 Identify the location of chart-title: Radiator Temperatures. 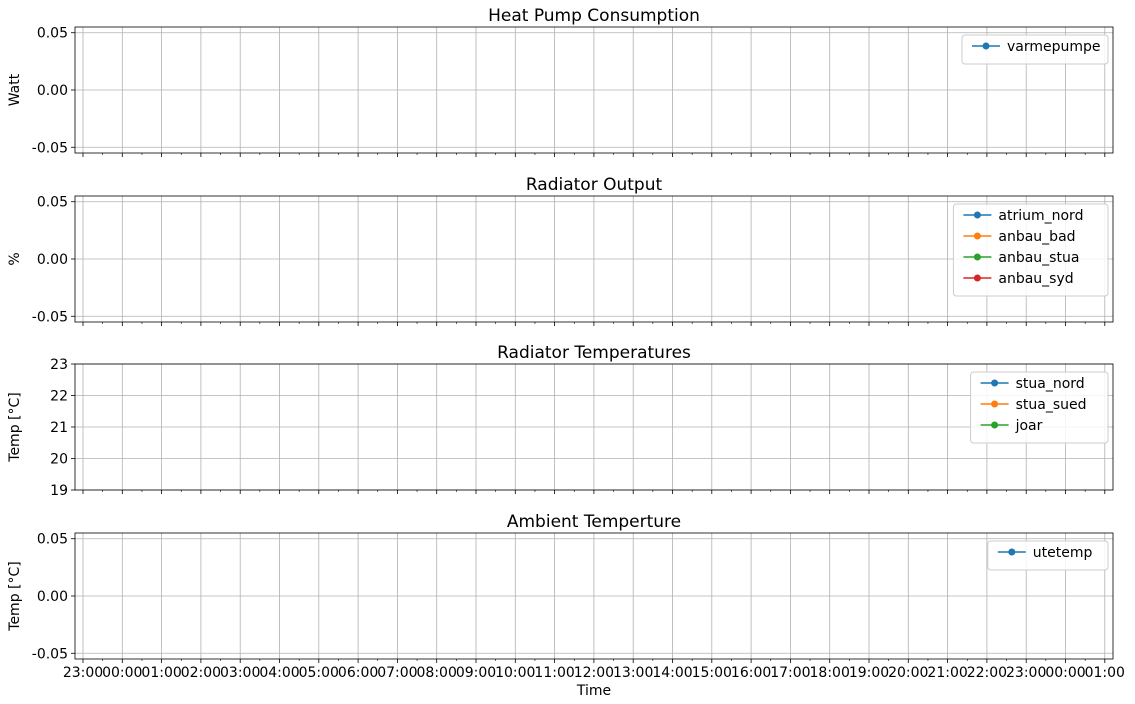
(594, 353).